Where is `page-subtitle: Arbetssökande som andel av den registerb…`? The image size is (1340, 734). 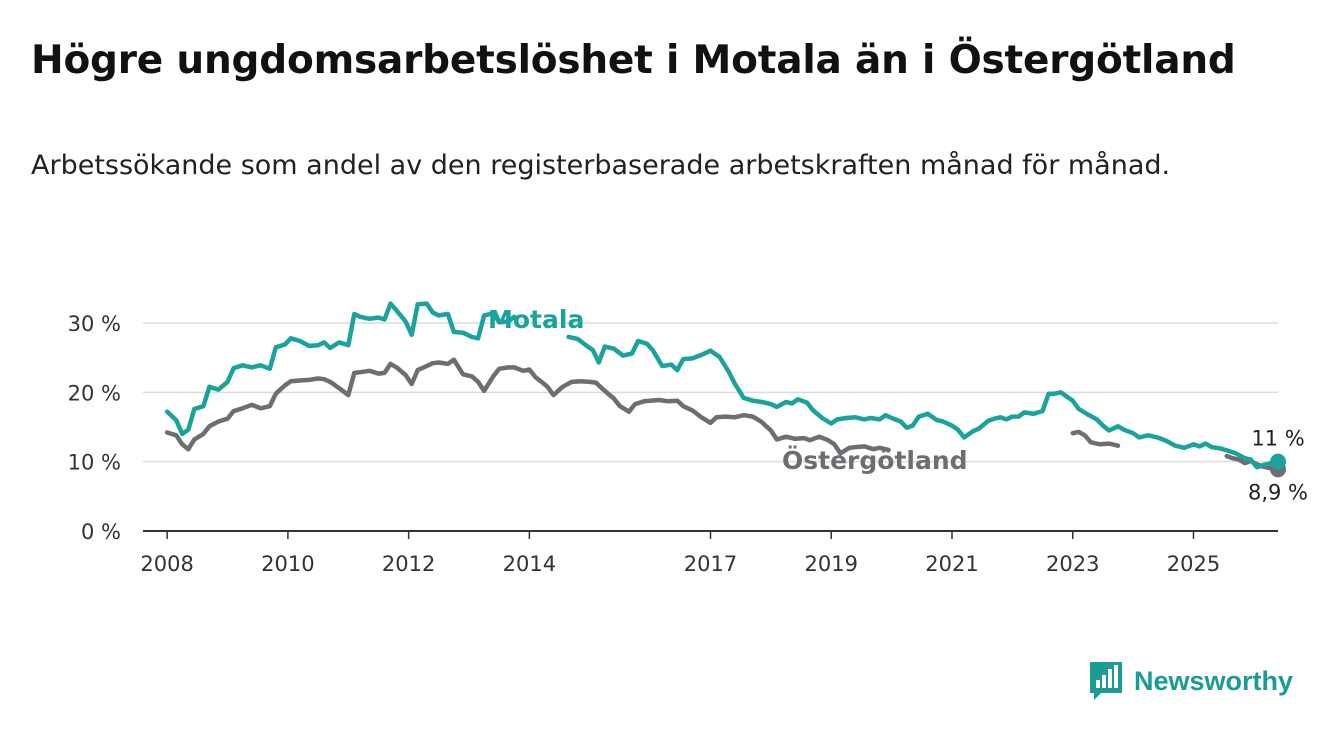 page-subtitle: Arbetssökande som andel av den registerb… is located at coordinates (601, 165).